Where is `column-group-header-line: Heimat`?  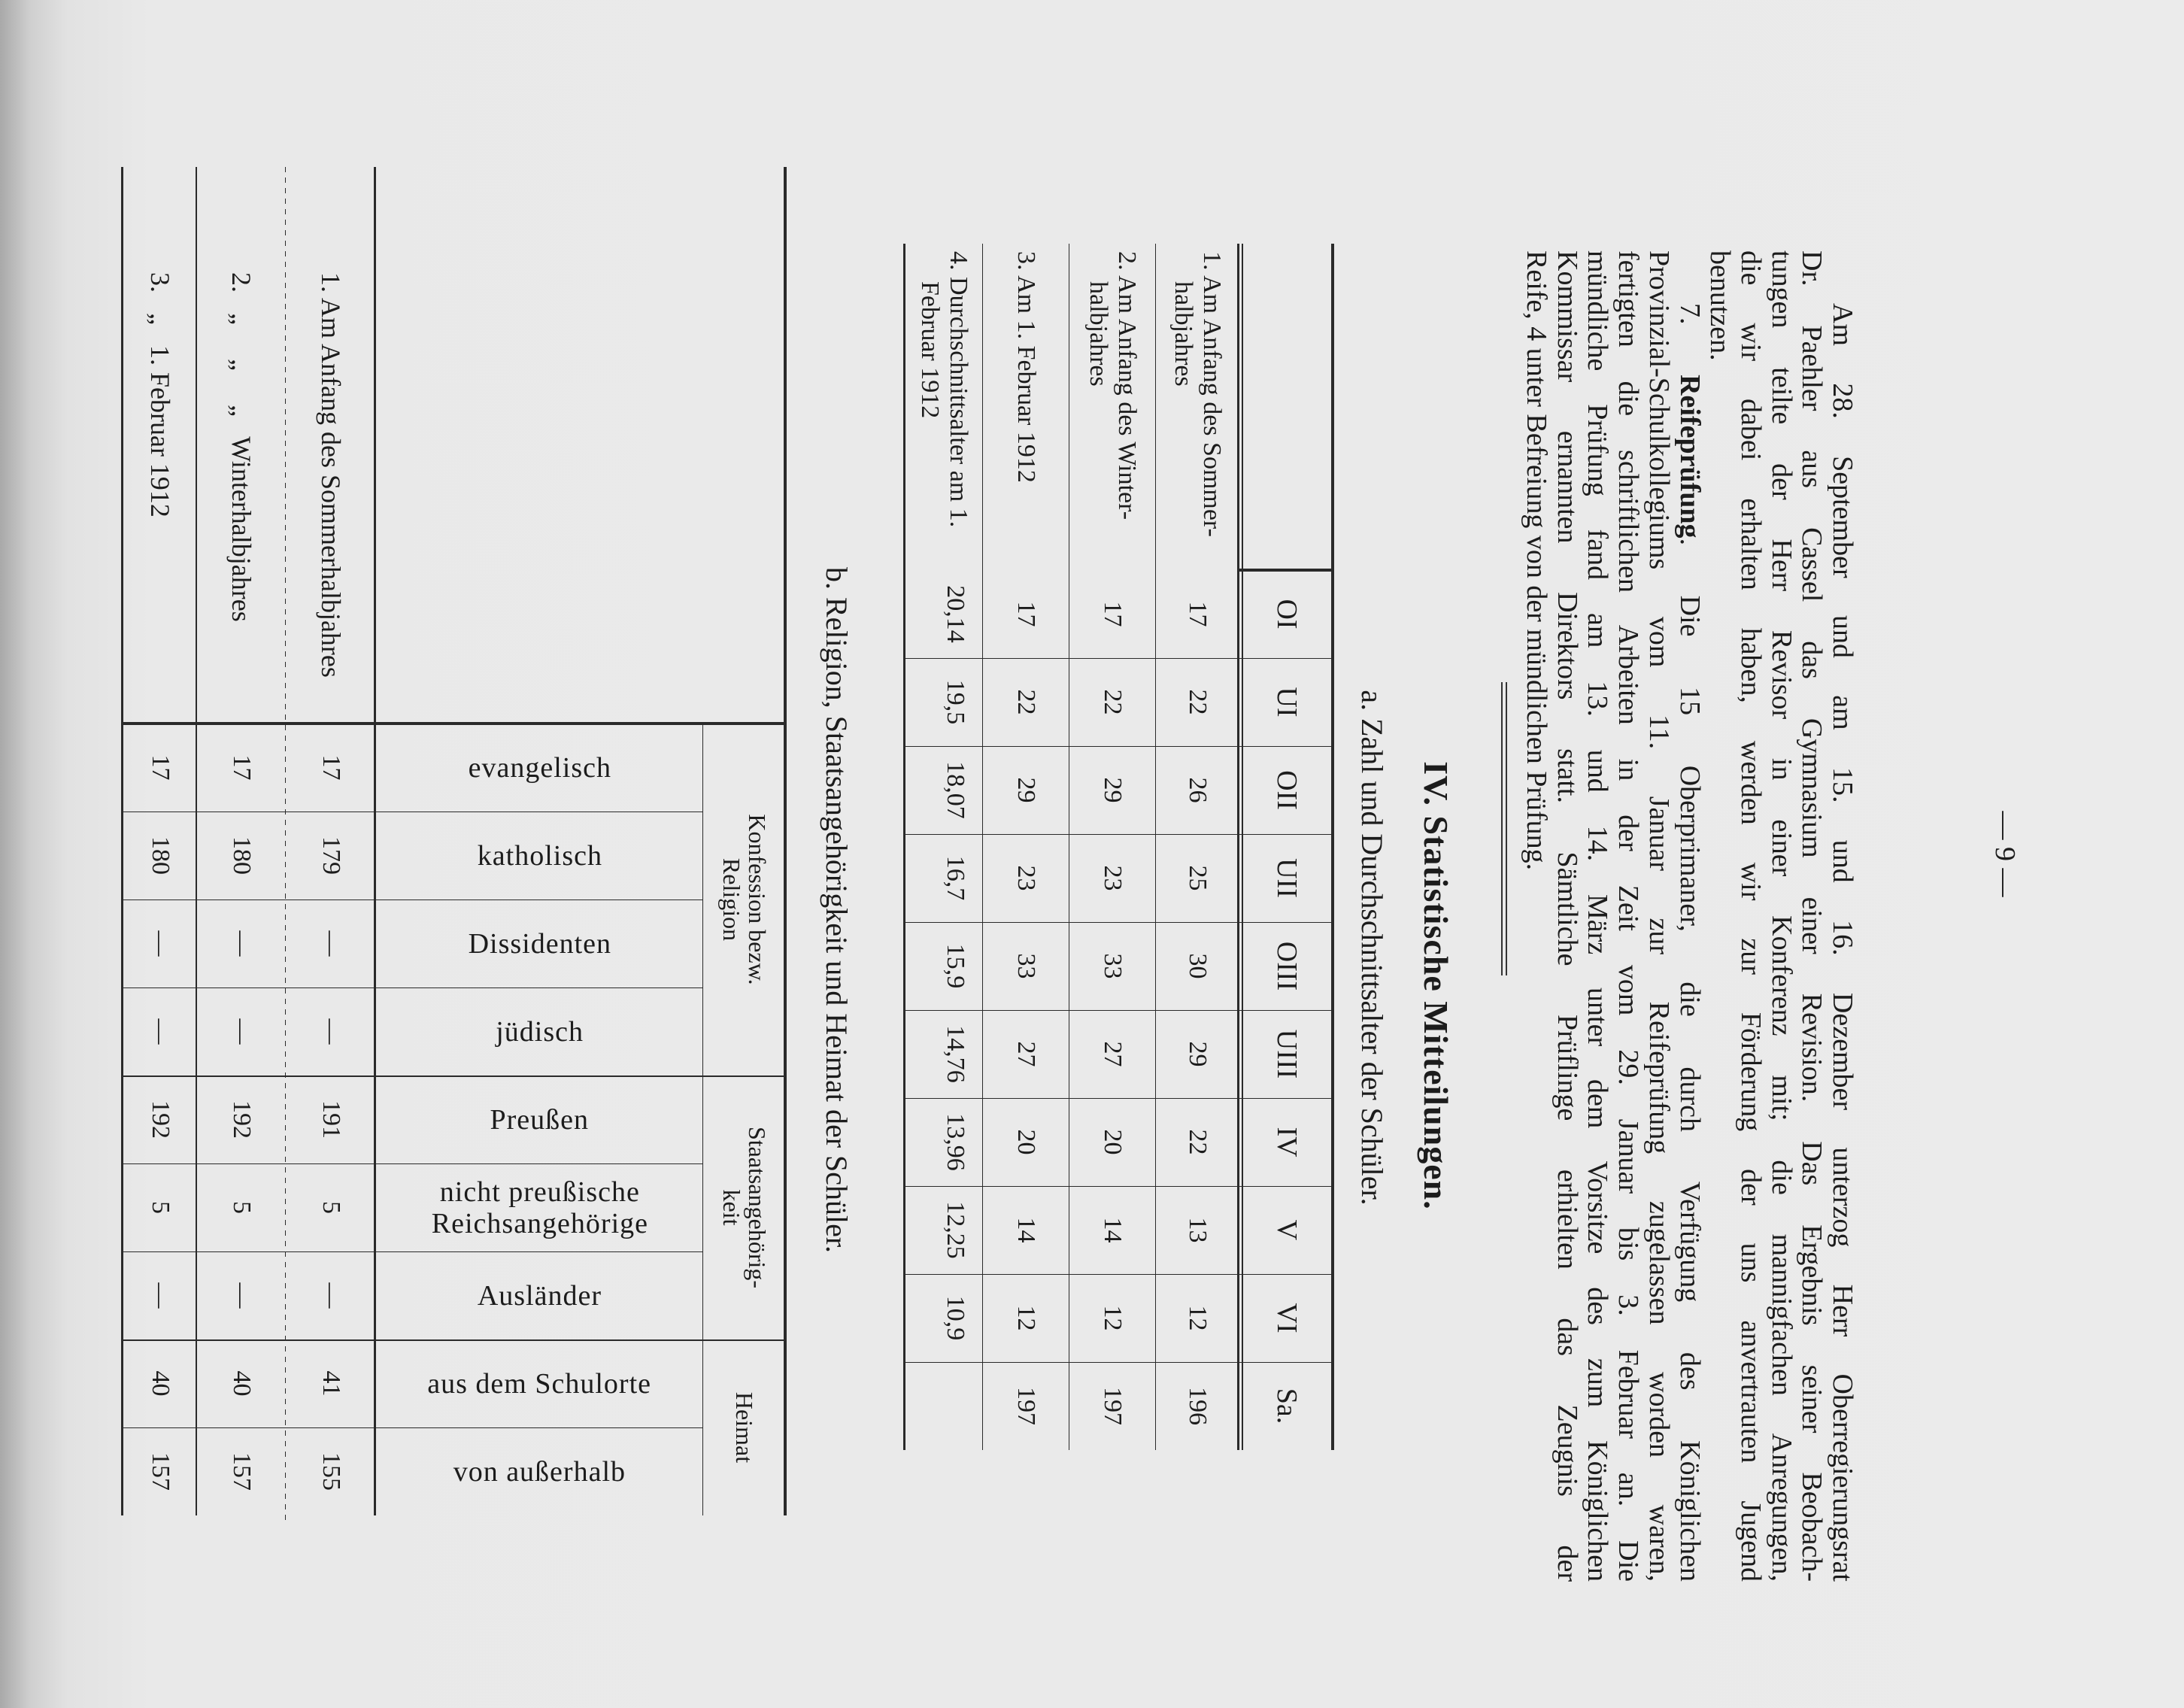 column-group-header-line: Heimat is located at coordinates (745, 1428).